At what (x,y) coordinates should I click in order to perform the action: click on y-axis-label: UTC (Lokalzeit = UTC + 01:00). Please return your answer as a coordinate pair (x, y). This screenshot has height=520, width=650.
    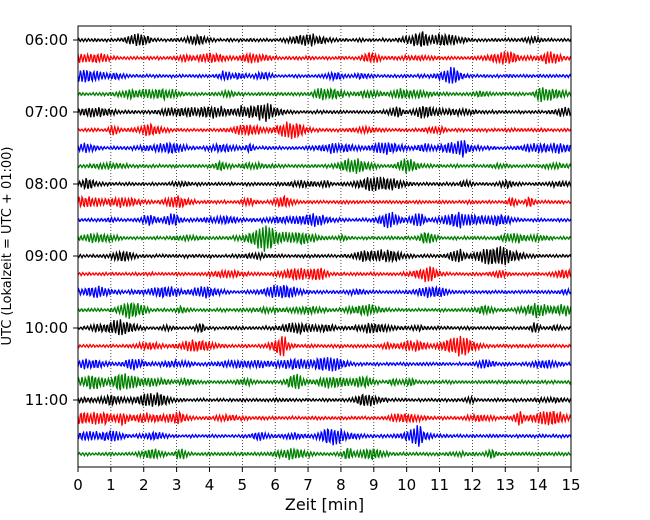
    Looking at the image, I should click on (7, 246).